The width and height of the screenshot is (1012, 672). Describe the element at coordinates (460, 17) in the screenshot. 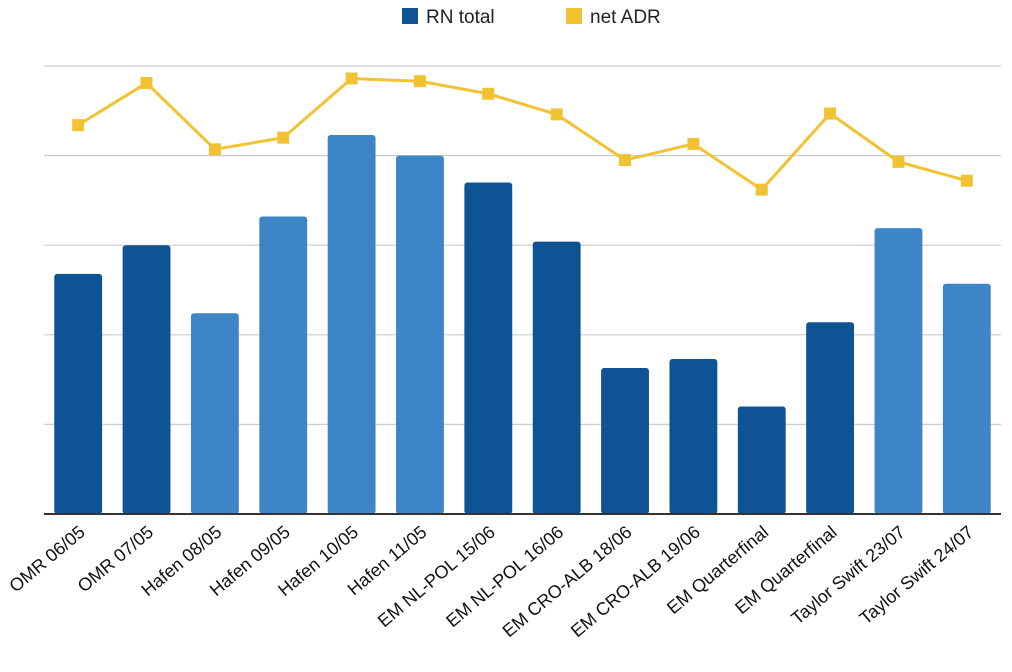

I see `legend-label-rn-total: RN total` at that location.